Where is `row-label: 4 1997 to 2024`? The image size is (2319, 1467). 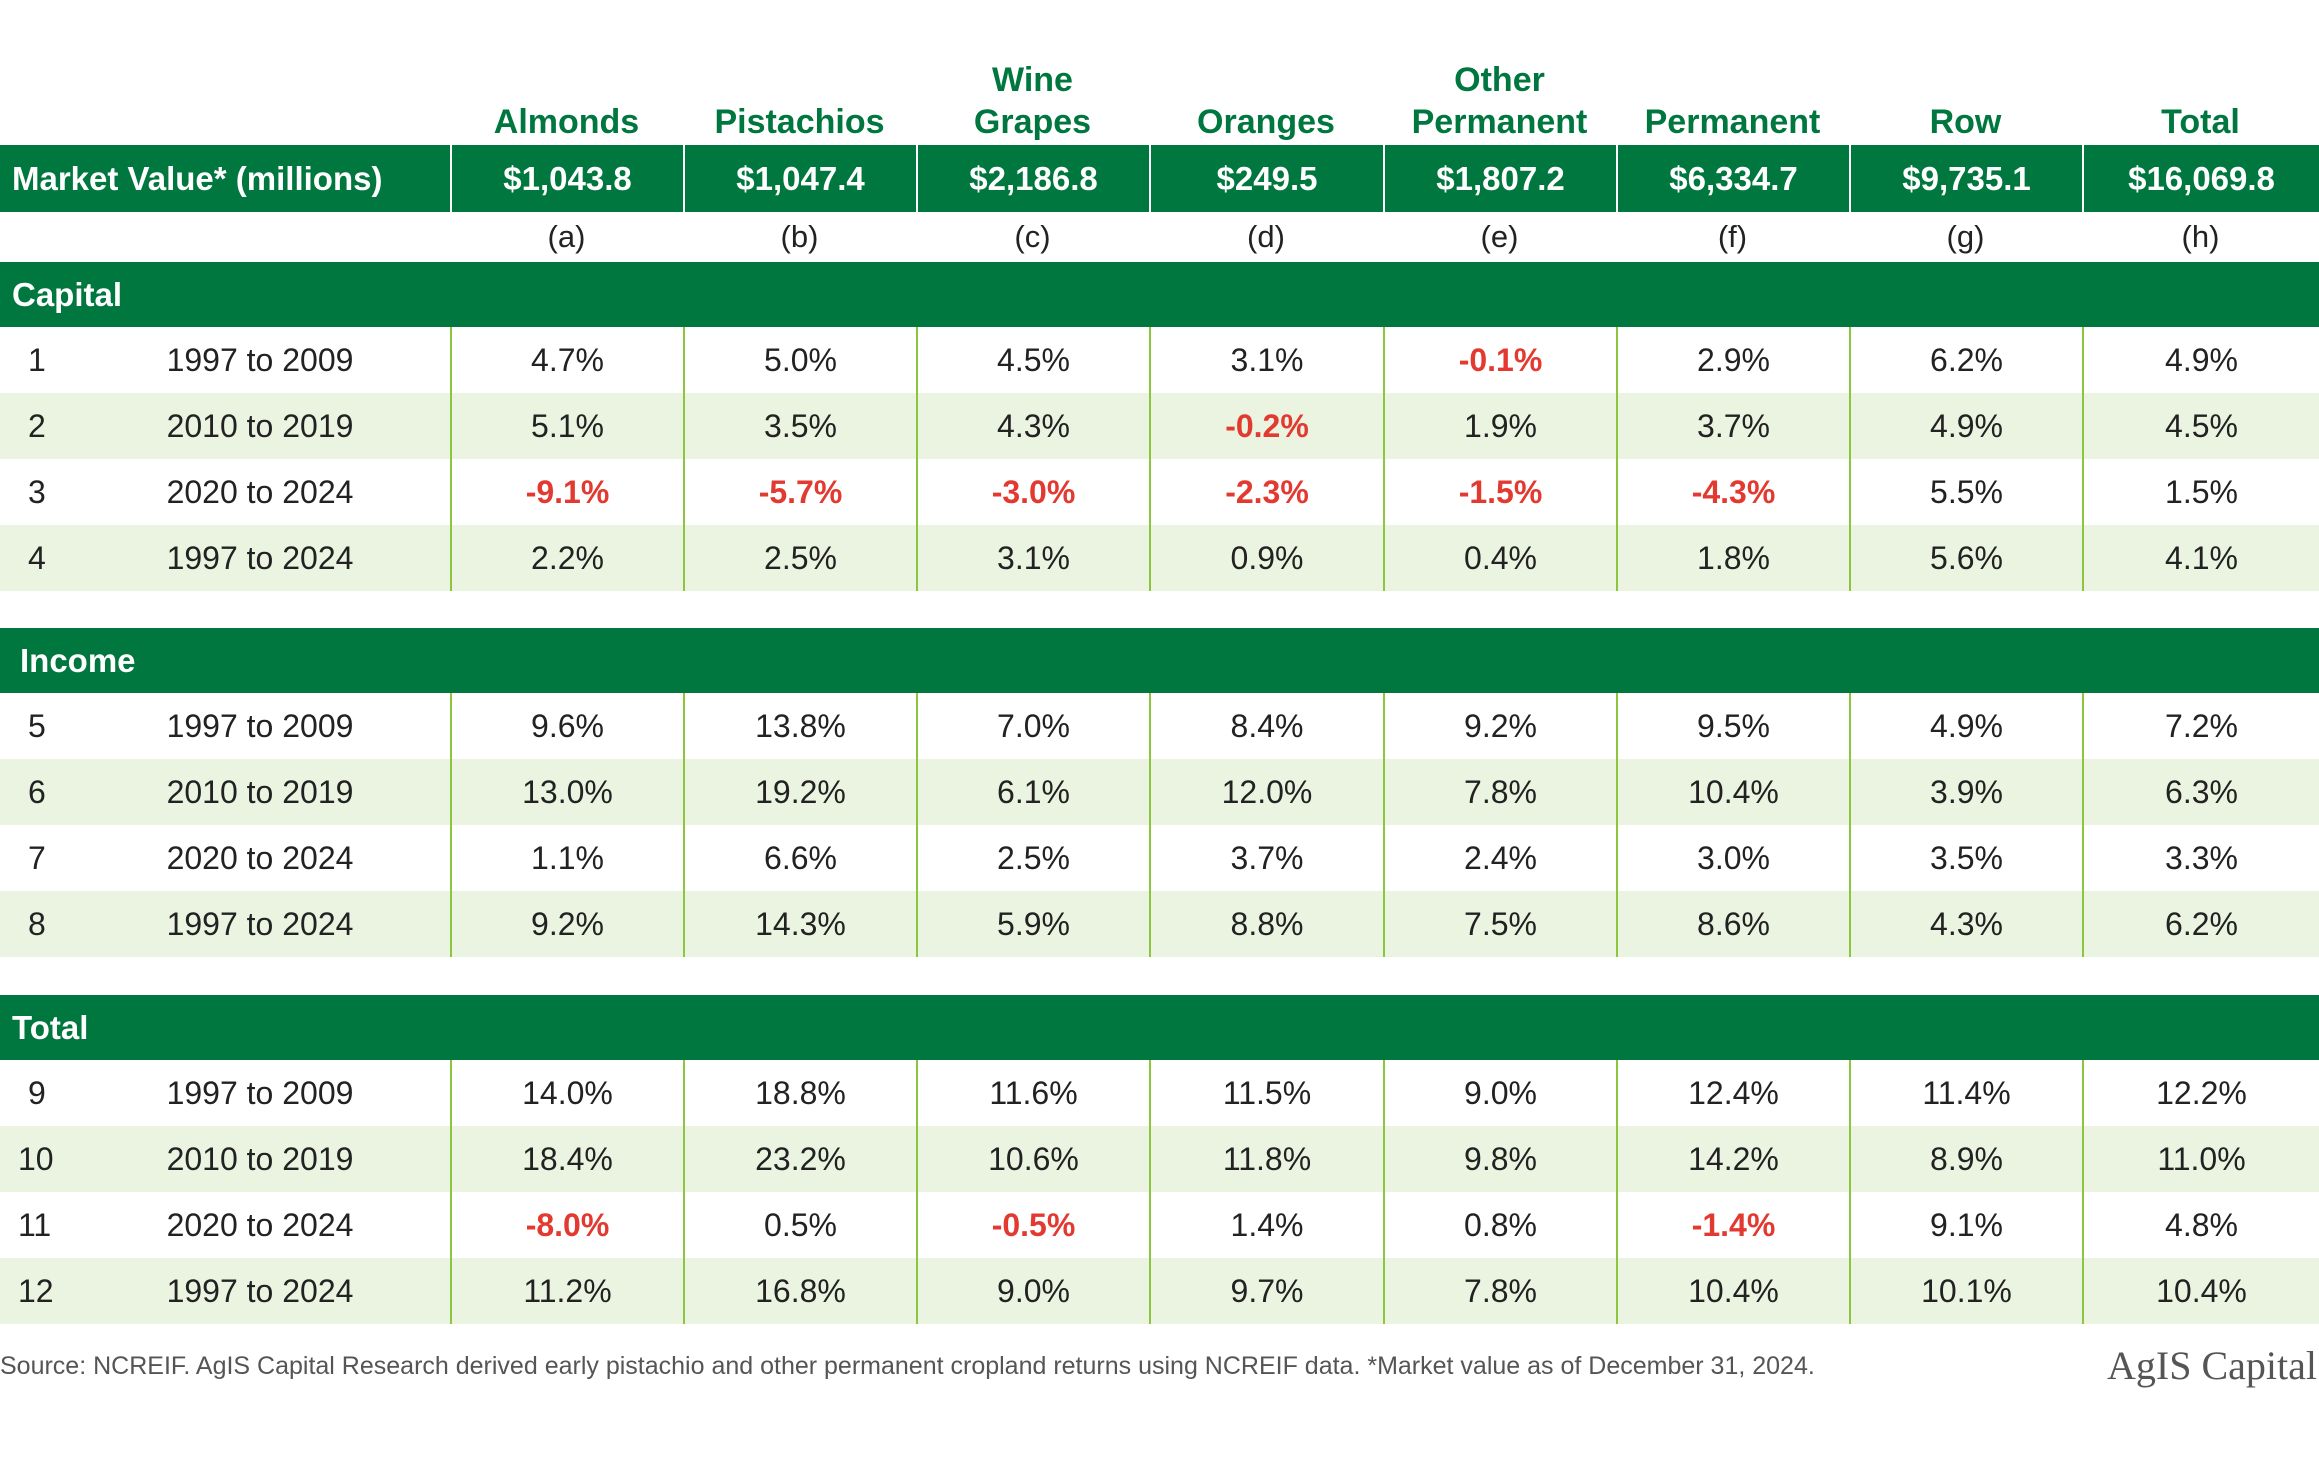 row-label: 4 1997 to 2024 is located at coordinates (225, 558).